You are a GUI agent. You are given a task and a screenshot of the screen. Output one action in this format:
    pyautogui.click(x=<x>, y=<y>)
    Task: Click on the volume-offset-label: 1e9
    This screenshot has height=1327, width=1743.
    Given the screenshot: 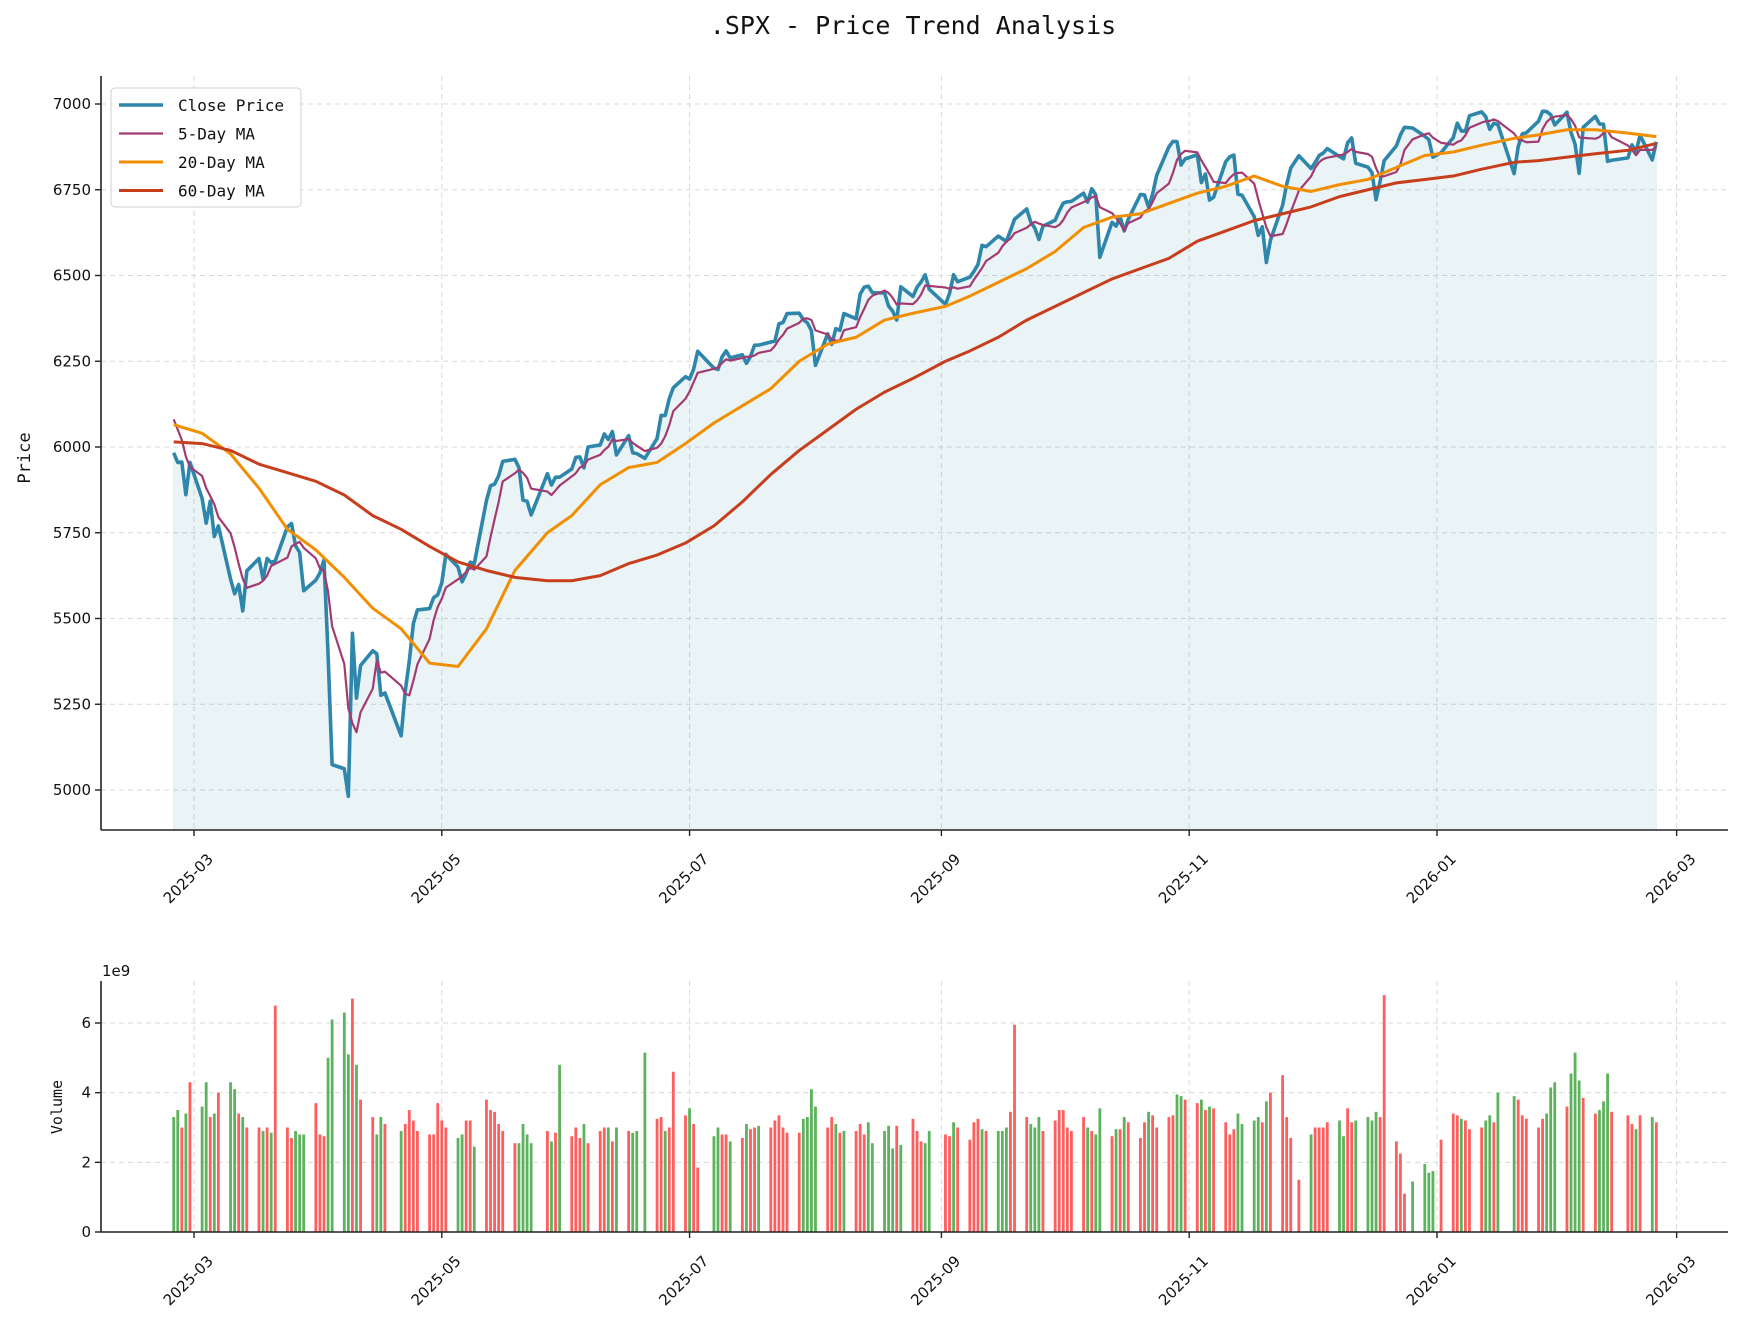 What is the action you would take?
    pyautogui.click(x=116, y=971)
    